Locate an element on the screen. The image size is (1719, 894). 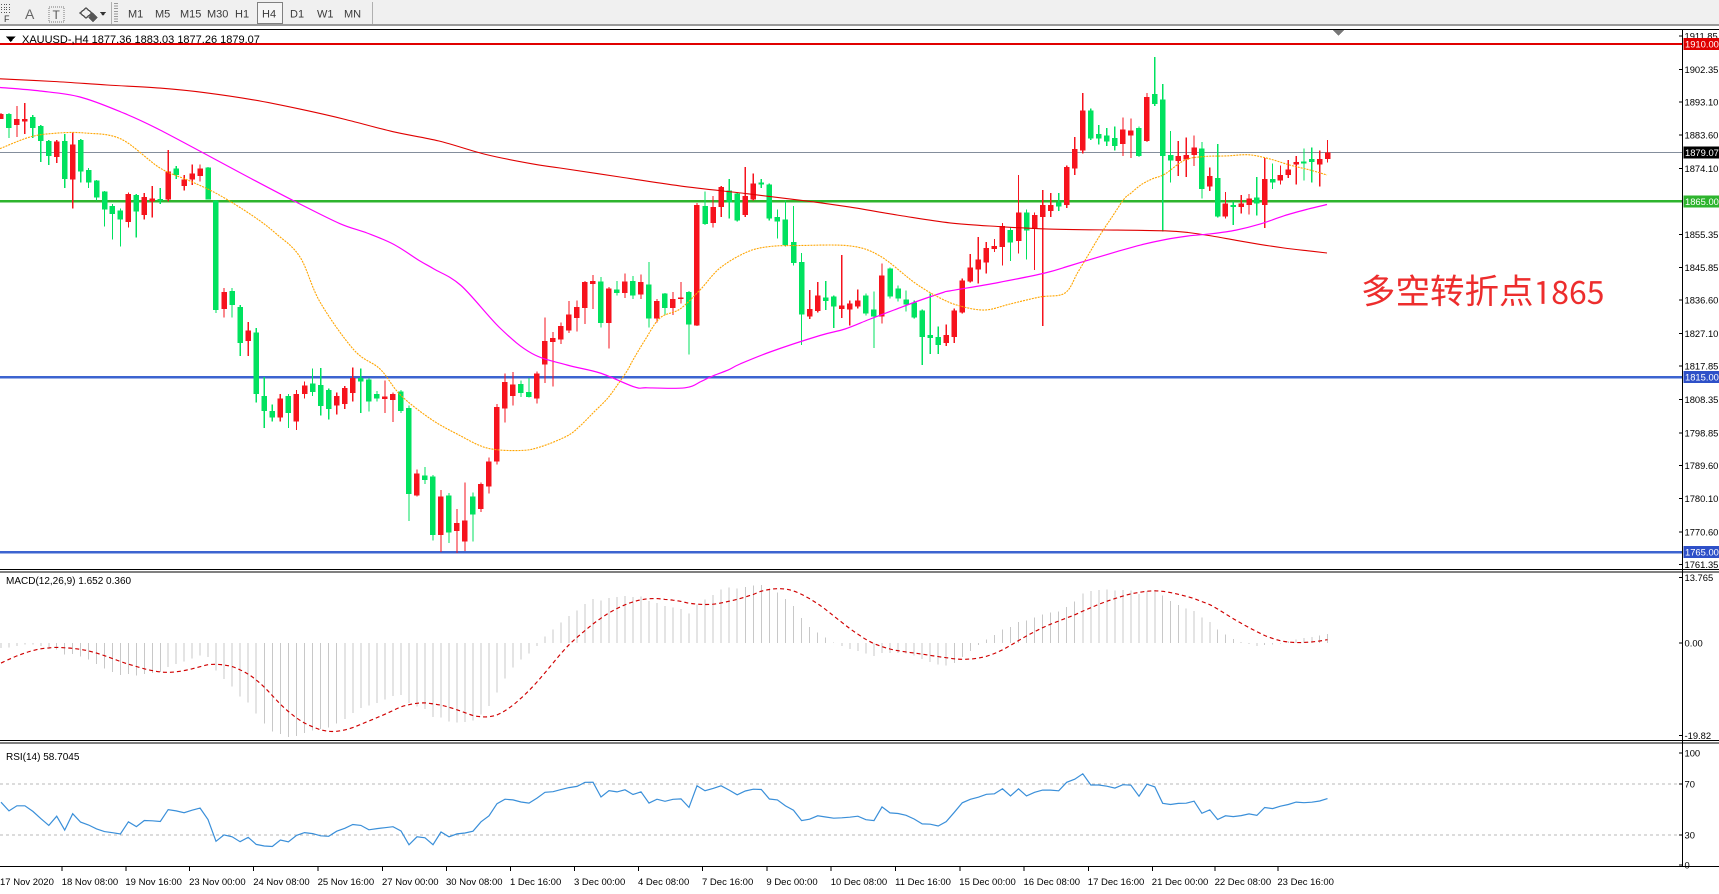
svg-text: D1 is located at coordinates (297, 15).